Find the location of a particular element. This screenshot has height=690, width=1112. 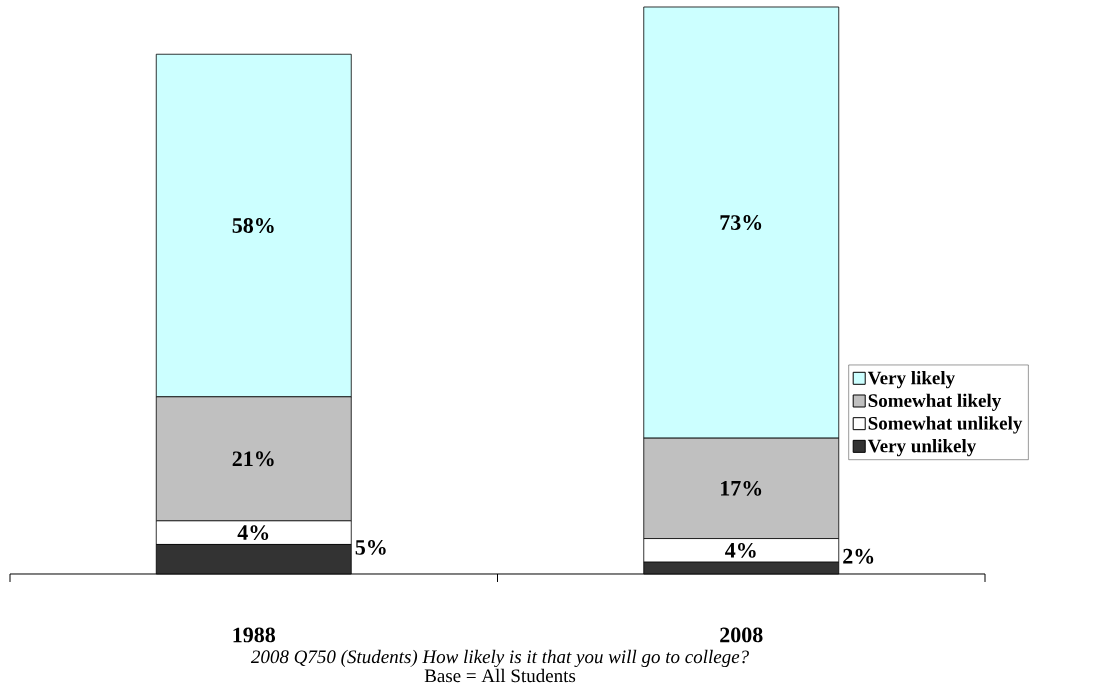

text: Base = All Students is located at coordinates (500, 675).